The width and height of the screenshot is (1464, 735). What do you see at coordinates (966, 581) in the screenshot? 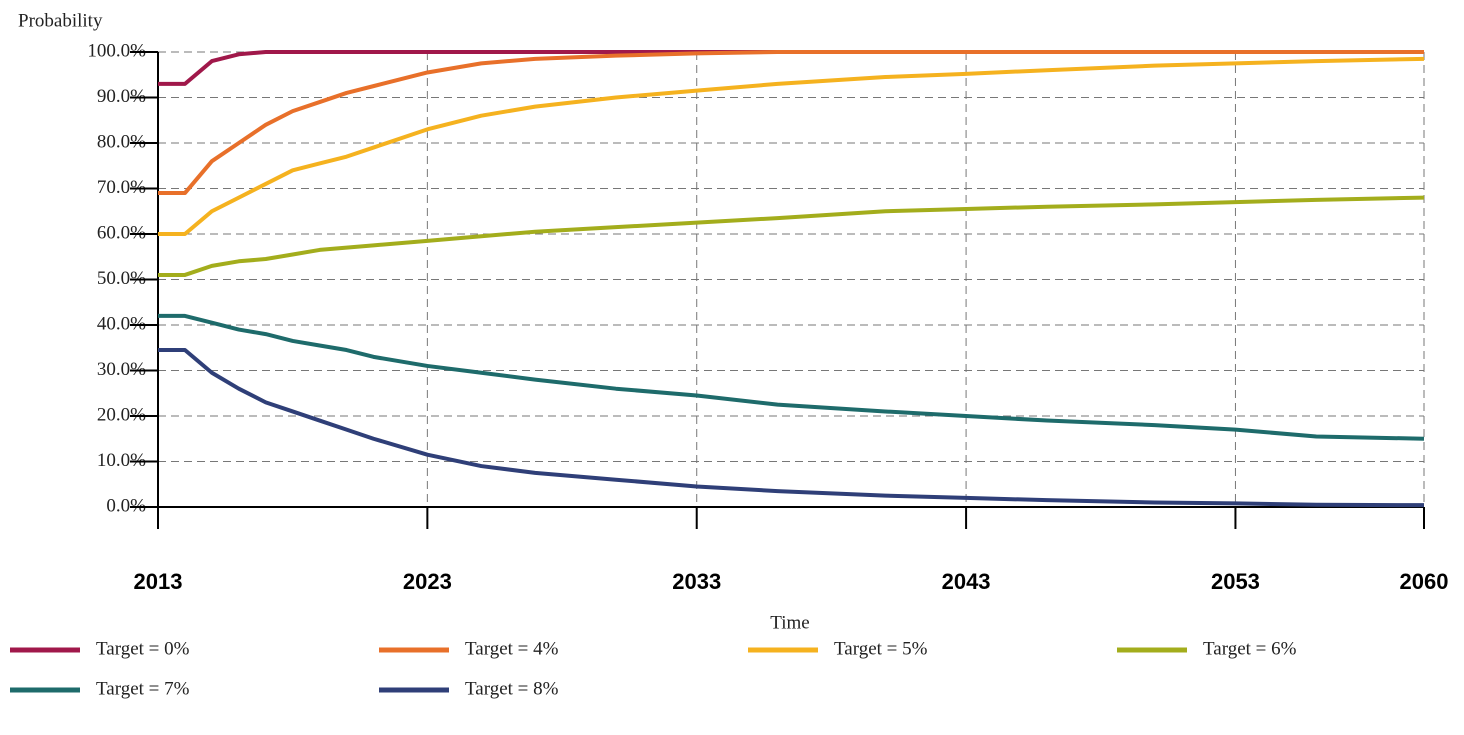
I see `x-tick-label: 2043` at bounding box center [966, 581].